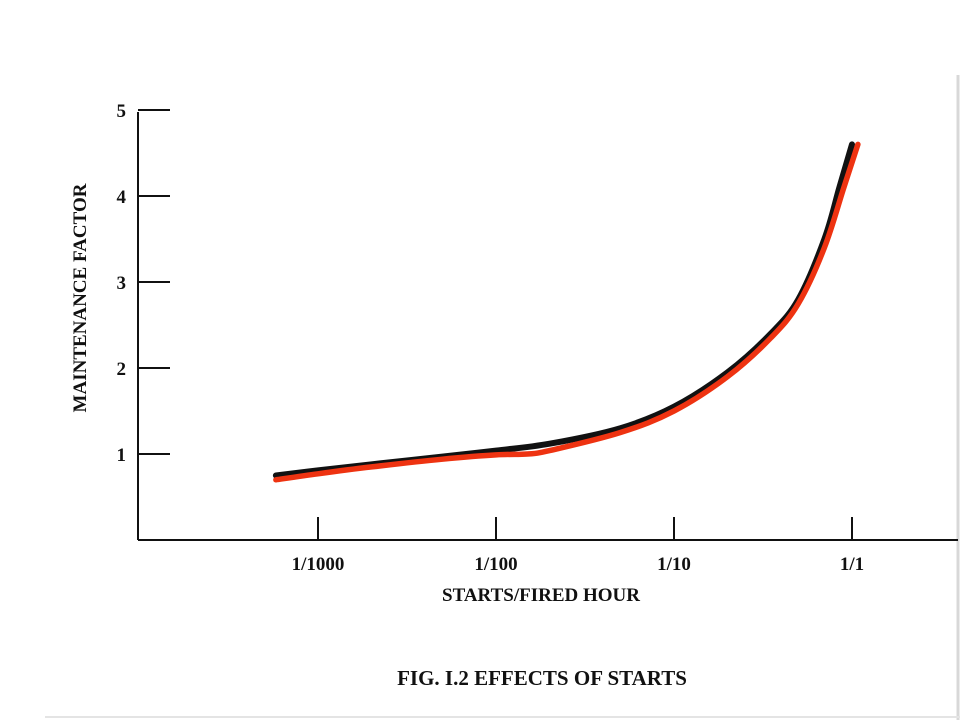  I want to click on x-tick-label: 1/1, so click(852, 564).